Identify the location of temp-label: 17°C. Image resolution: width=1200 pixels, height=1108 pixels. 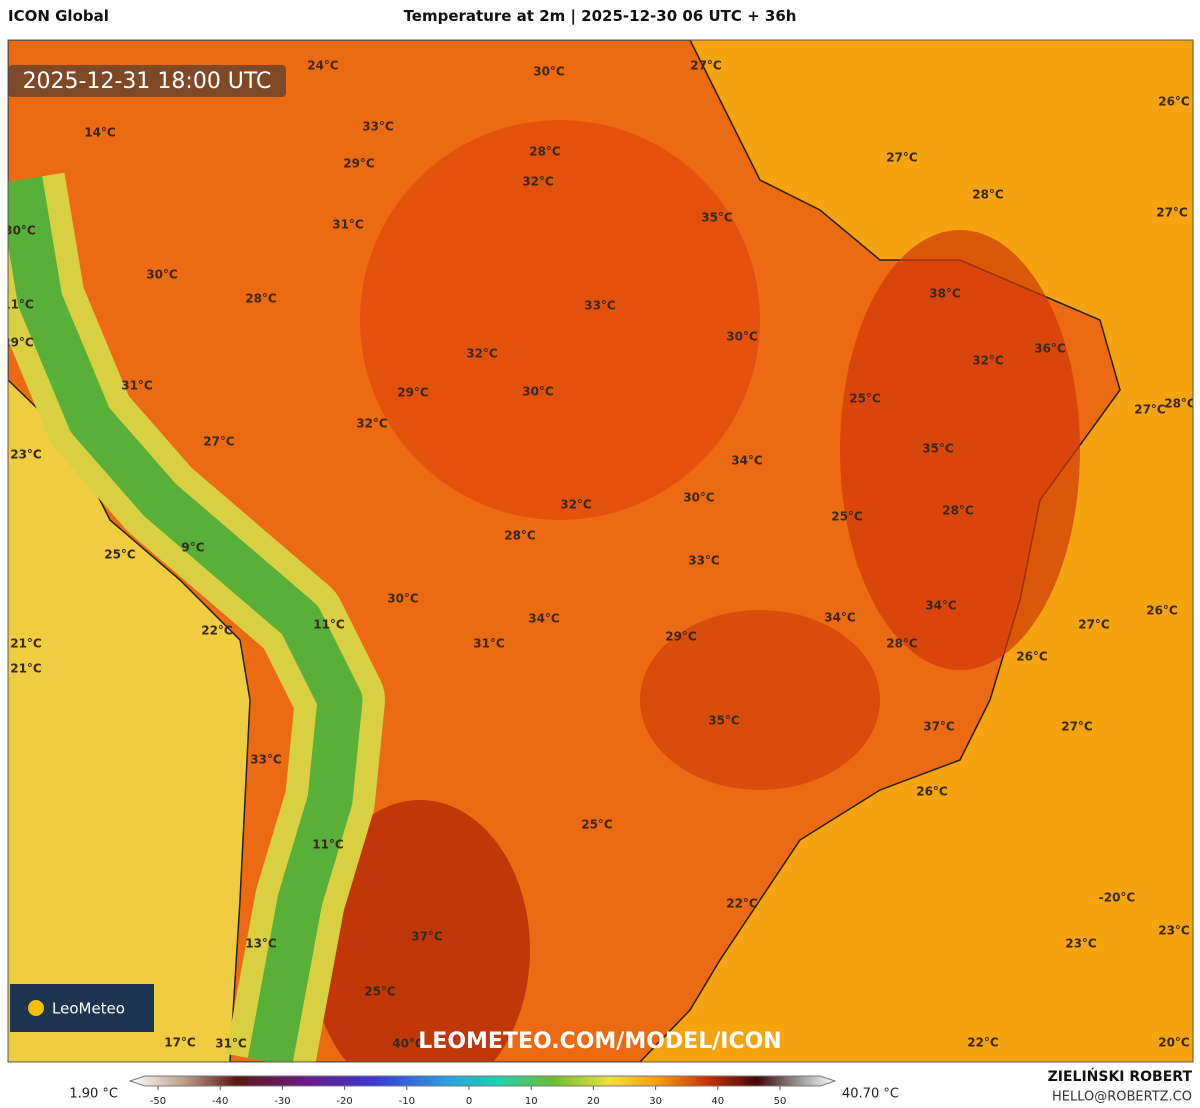
(180, 1043).